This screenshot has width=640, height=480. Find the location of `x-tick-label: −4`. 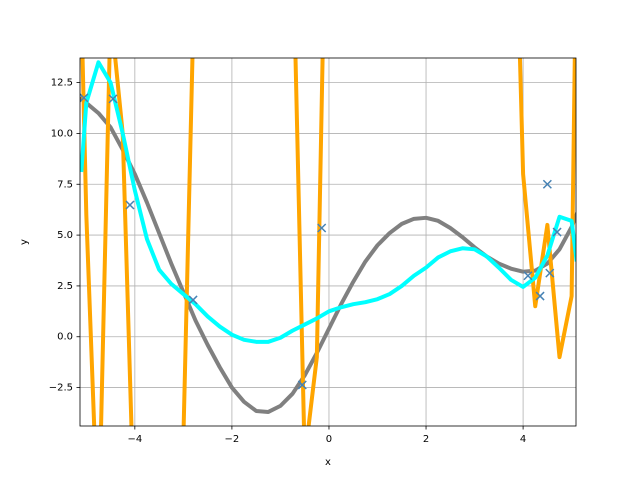

x-tick-label: −4 is located at coordinates (134, 439).